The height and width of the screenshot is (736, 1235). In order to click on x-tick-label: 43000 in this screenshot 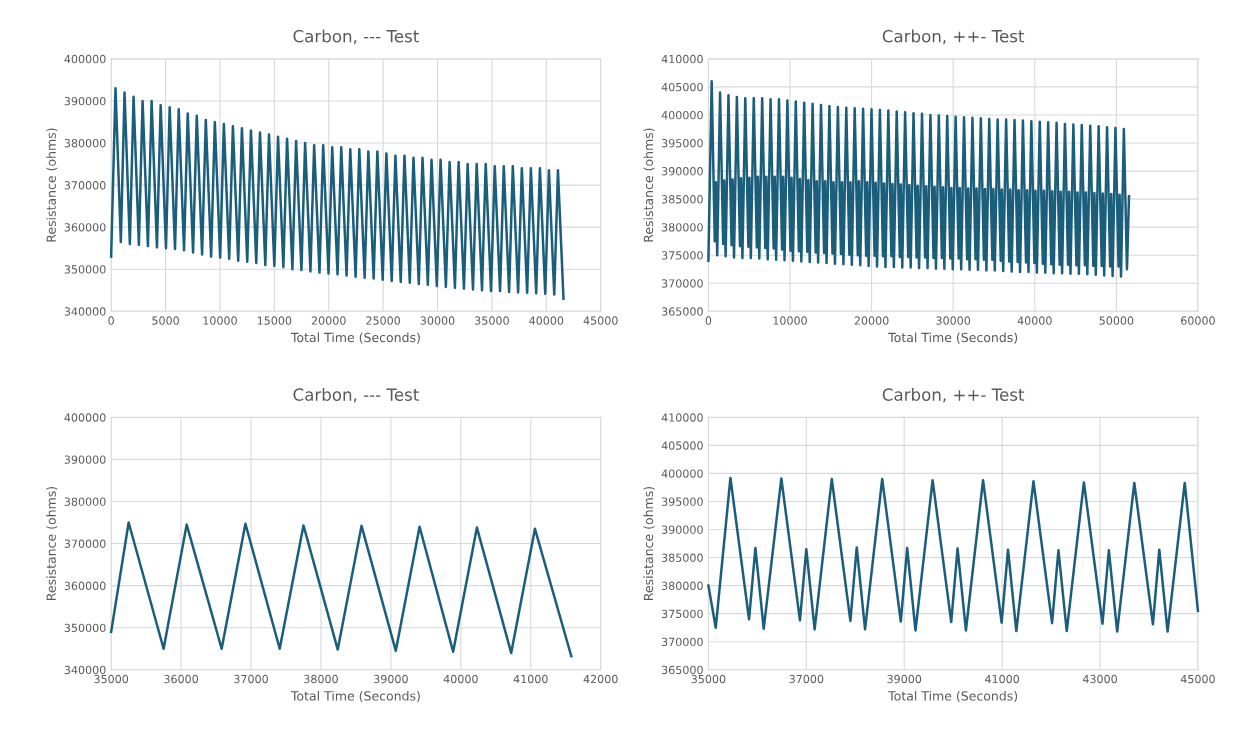, I will do `click(1099, 679)`.